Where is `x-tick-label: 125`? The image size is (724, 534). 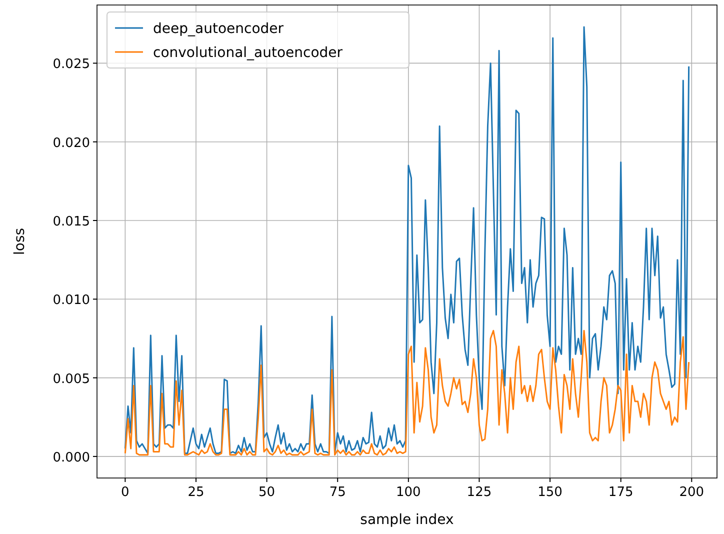 x-tick-label: 125 is located at coordinates (479, 492).